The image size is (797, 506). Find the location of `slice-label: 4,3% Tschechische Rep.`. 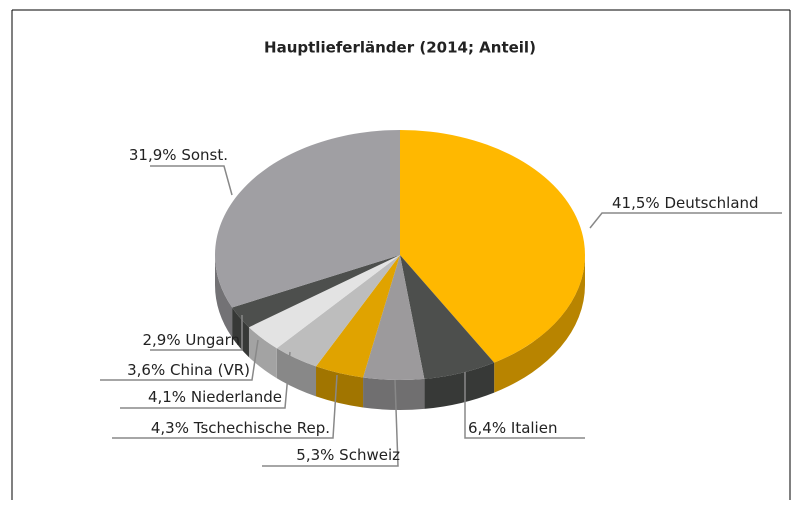

slice-label: 4,3% Tschechische Rep. is located at coordinates (240, 428).